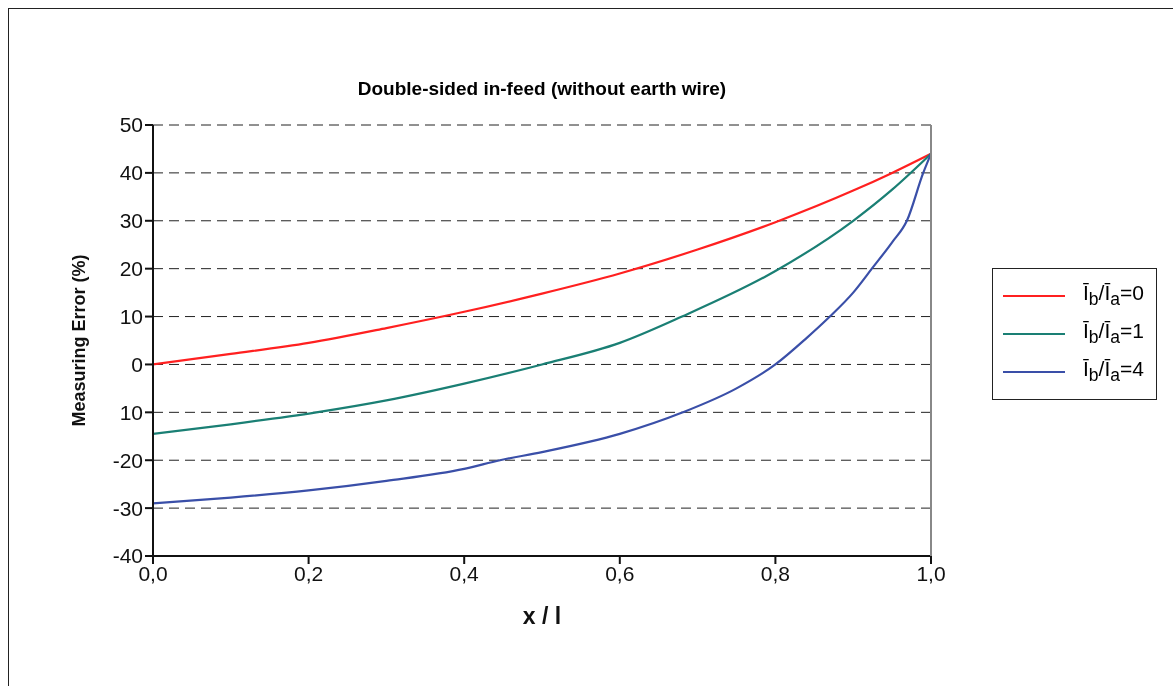 The image size is (1173, 686). I want to click on chart-title: Double-sided in-feed (without earth wire), so click(542, 89).